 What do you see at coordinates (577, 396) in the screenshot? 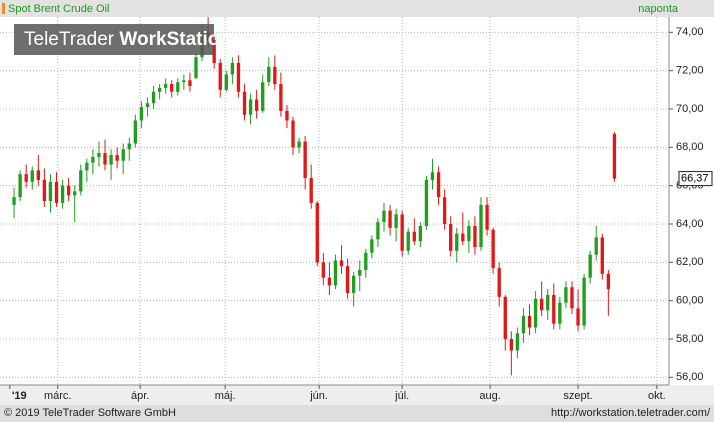
I see `x-tick-label: szept.` at bounding box center [577, 396].